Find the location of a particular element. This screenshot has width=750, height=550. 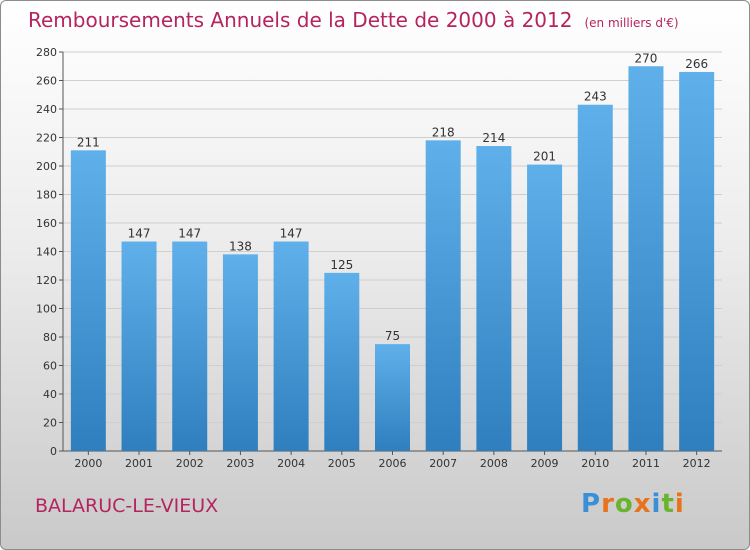

y-tick-label: 120 is located at coordinates (46, 280).